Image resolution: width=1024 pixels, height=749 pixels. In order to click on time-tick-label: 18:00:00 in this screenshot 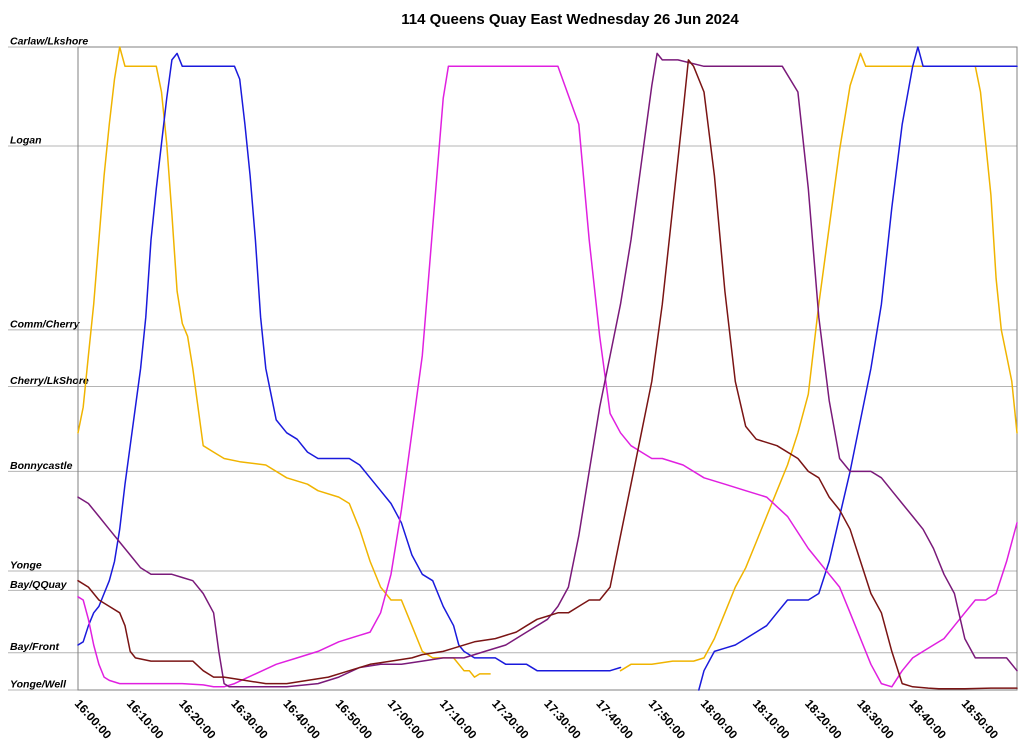, I will do `click(719, 719)`.